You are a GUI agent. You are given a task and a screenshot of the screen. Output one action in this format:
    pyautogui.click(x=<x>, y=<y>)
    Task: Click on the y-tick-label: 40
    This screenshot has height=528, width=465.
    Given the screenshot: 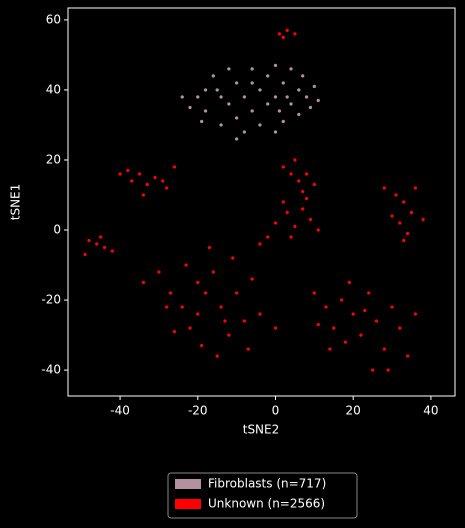 What is the action you would take?
    pyautogui.click(x=53, y=89)
    